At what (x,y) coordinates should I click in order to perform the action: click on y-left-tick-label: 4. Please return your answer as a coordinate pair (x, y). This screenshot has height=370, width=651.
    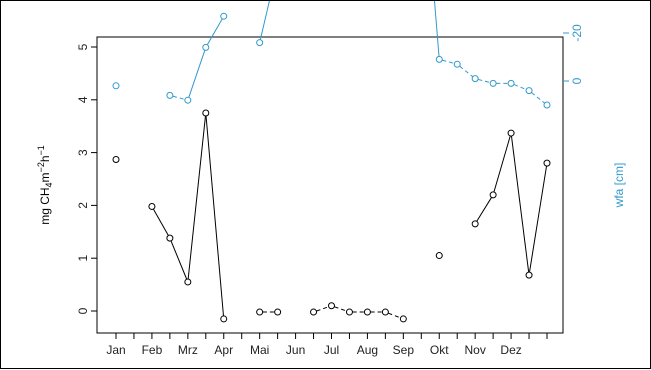
    Looking at the image, I should click on (83, 99).